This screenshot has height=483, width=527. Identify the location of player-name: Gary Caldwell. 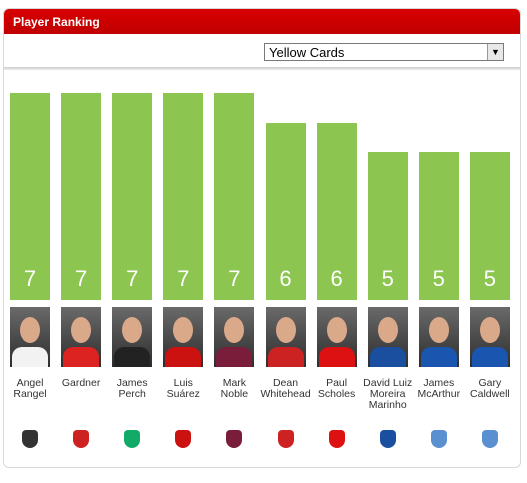
(490, 388).